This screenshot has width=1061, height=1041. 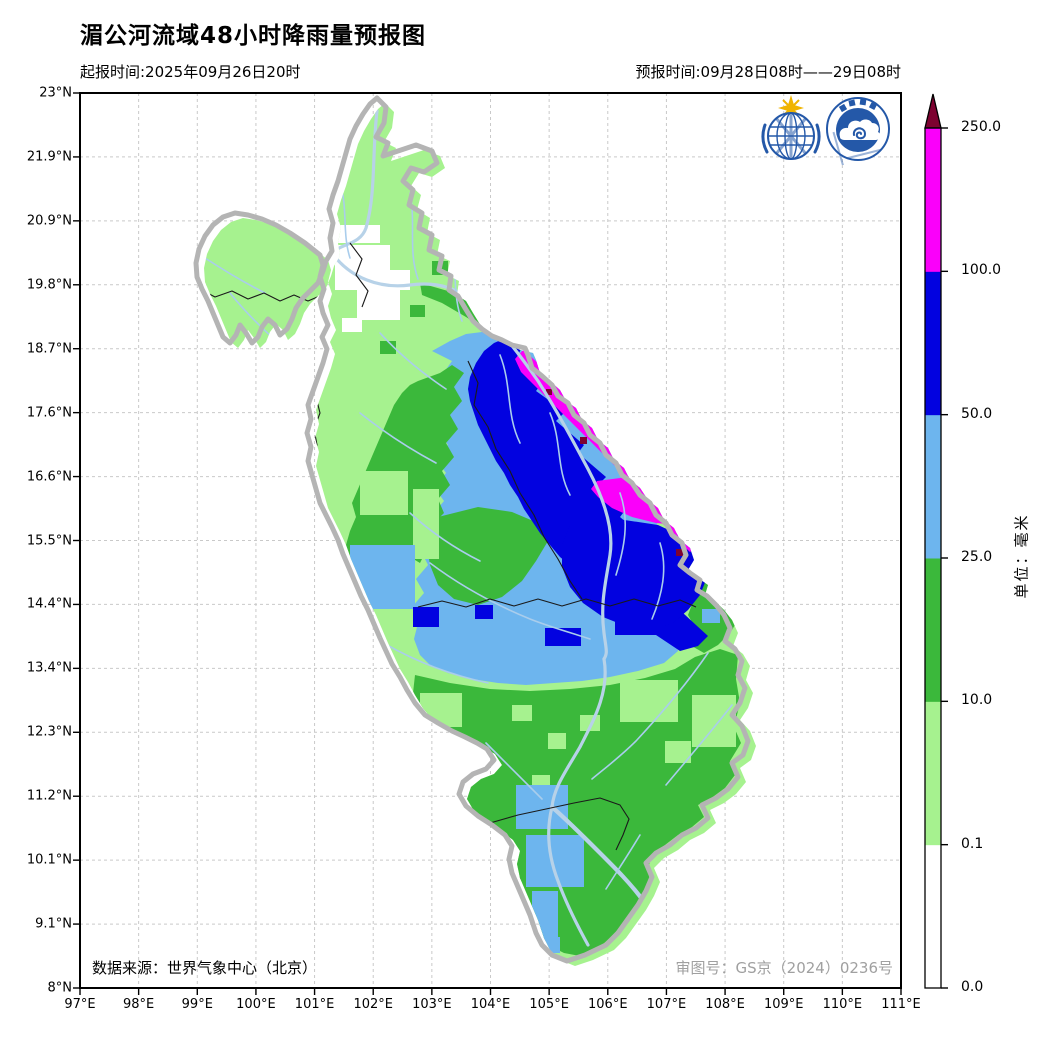 I want to click on y-tick-label: 11.2°N, so click(x=49, y=796).